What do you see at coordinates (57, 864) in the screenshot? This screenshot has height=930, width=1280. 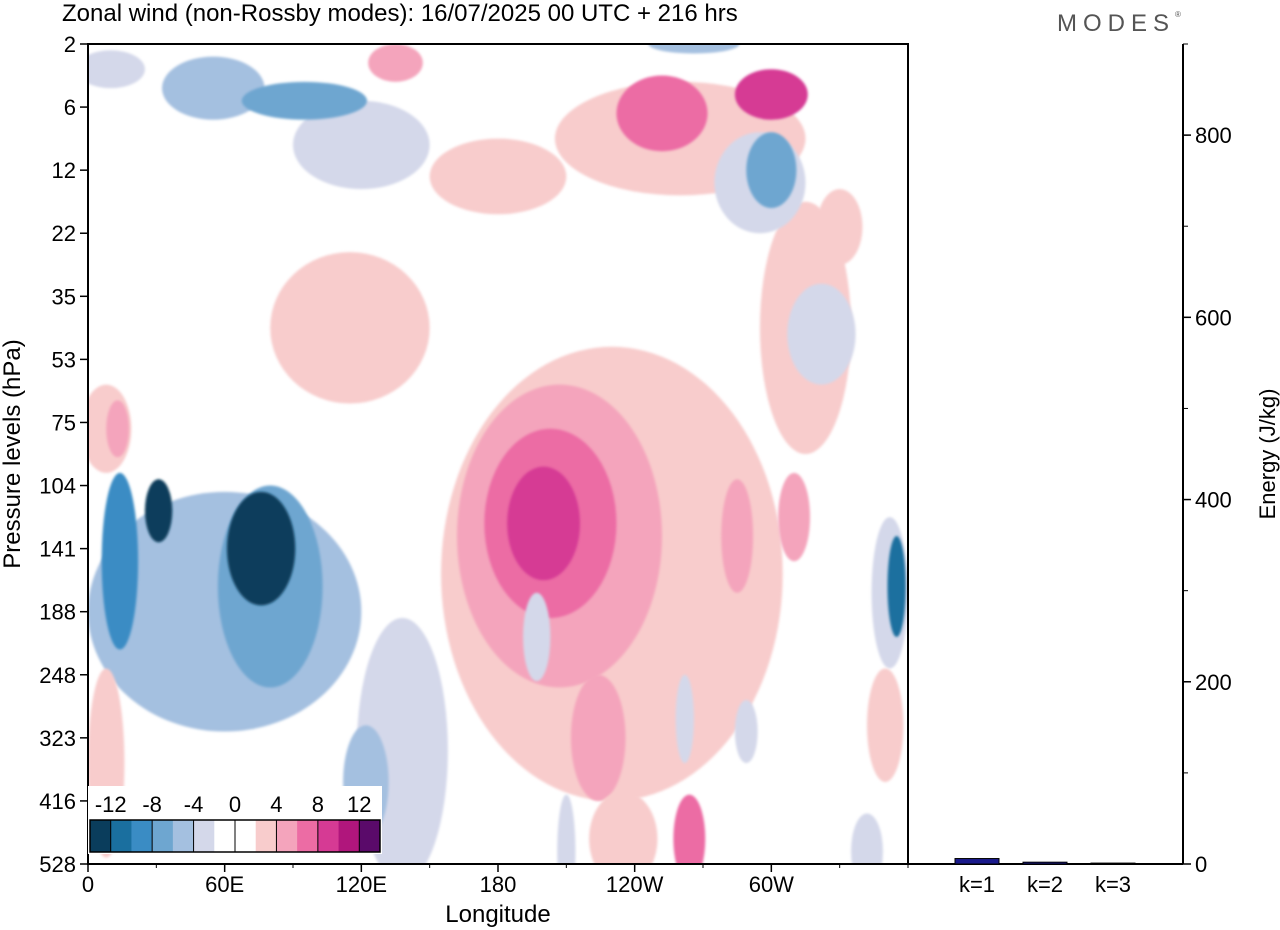 I see `y-tick-label: 528` at bounding box center [57, 864].